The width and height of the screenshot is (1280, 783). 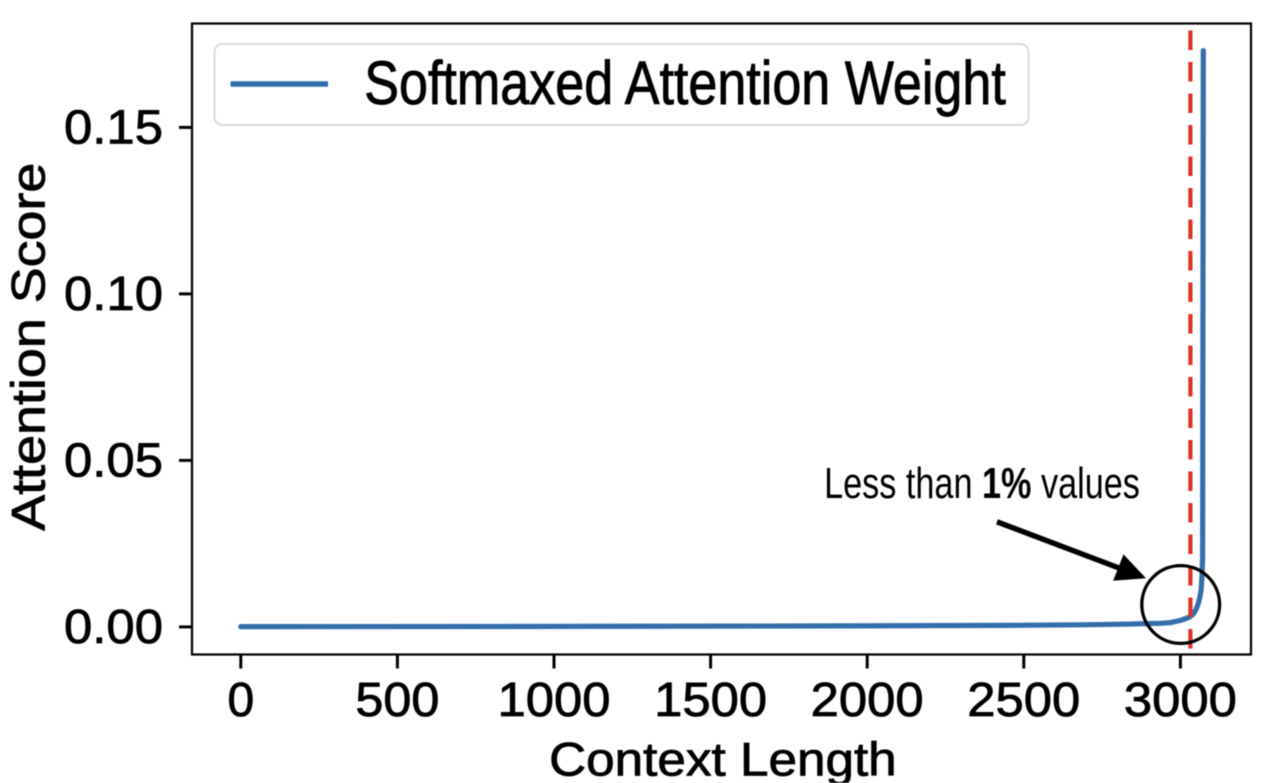 I want to click on svg-text: Context Length, so click(x=723, y=758).